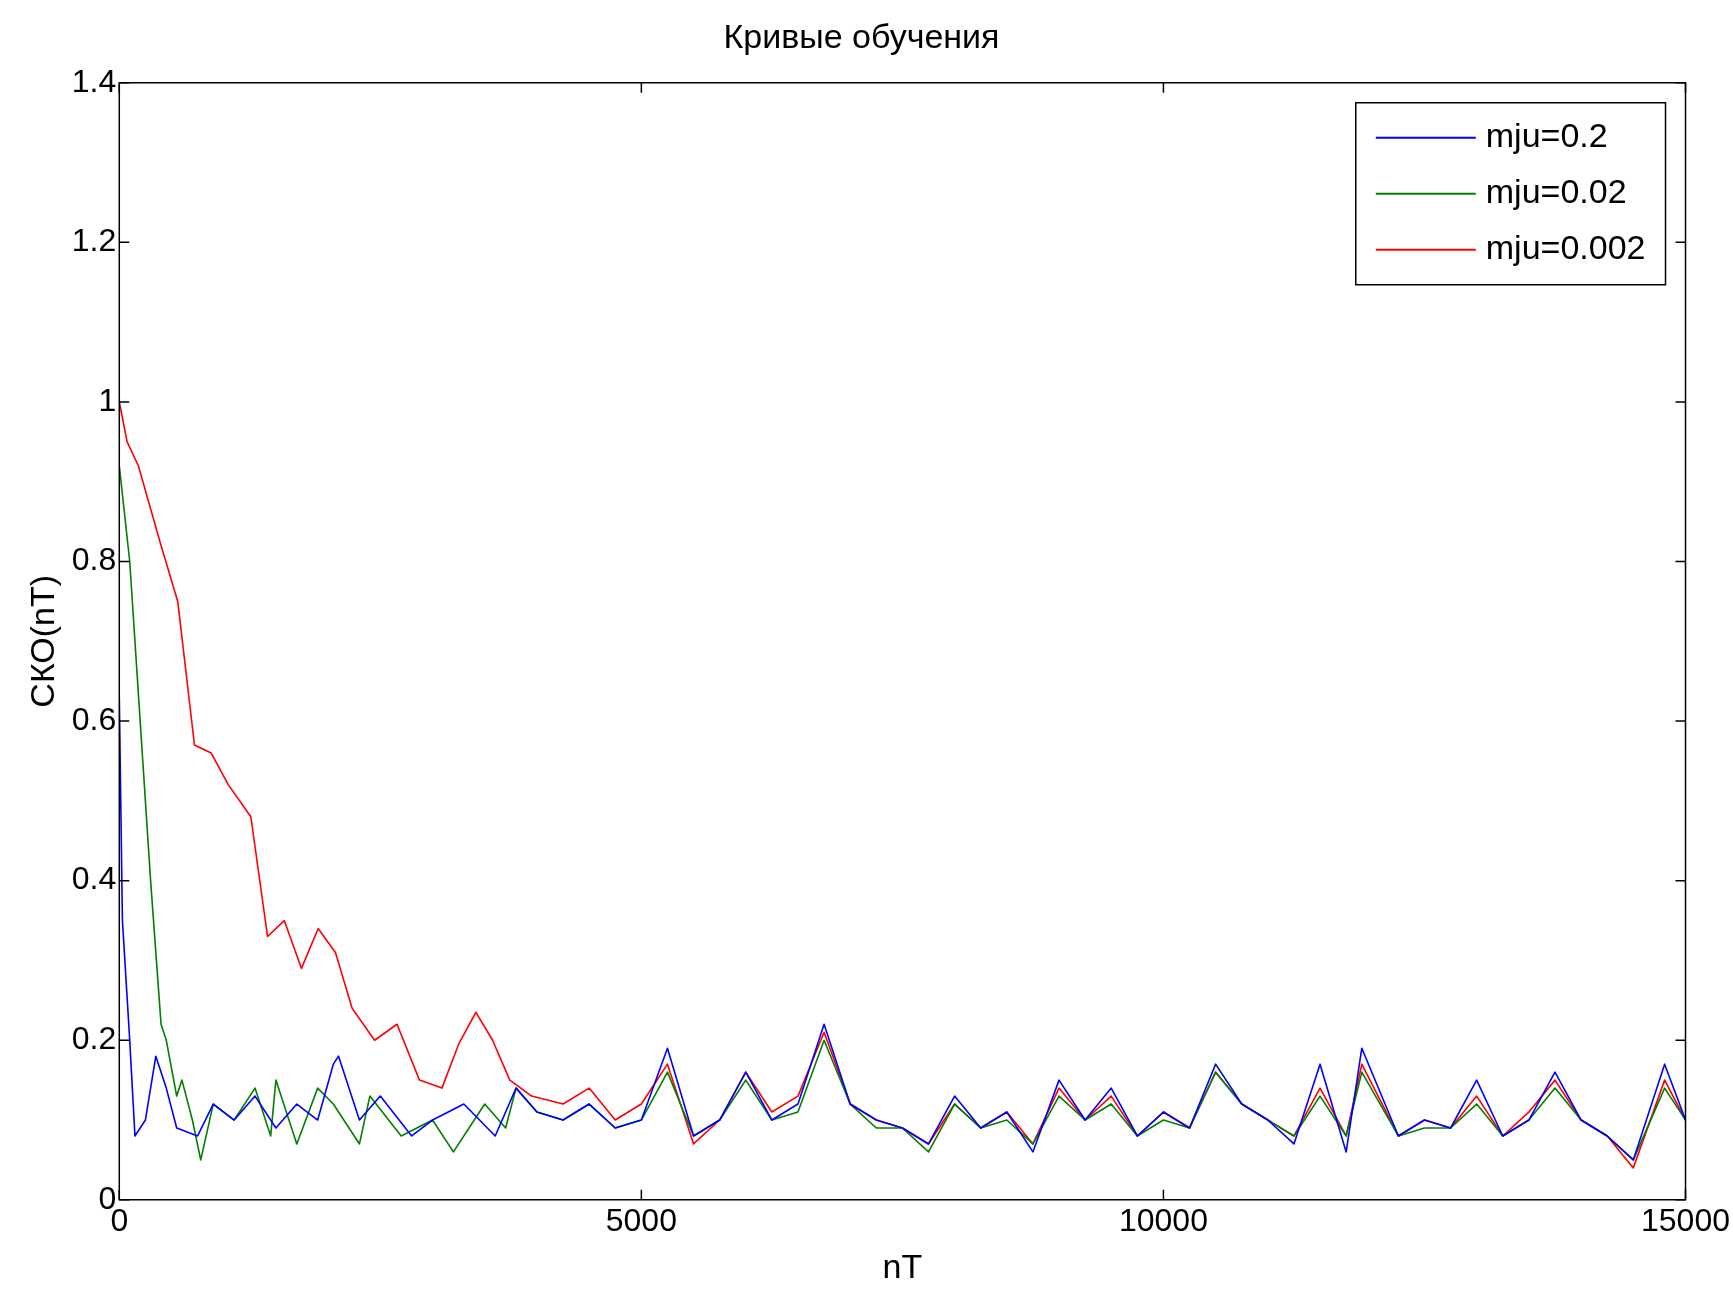 The width and height of the screenshot is (1733, 1303). Describe the element at coordinates (861, 35) in the screenshot. I see `chart-title: Кривые обучения` at that location.